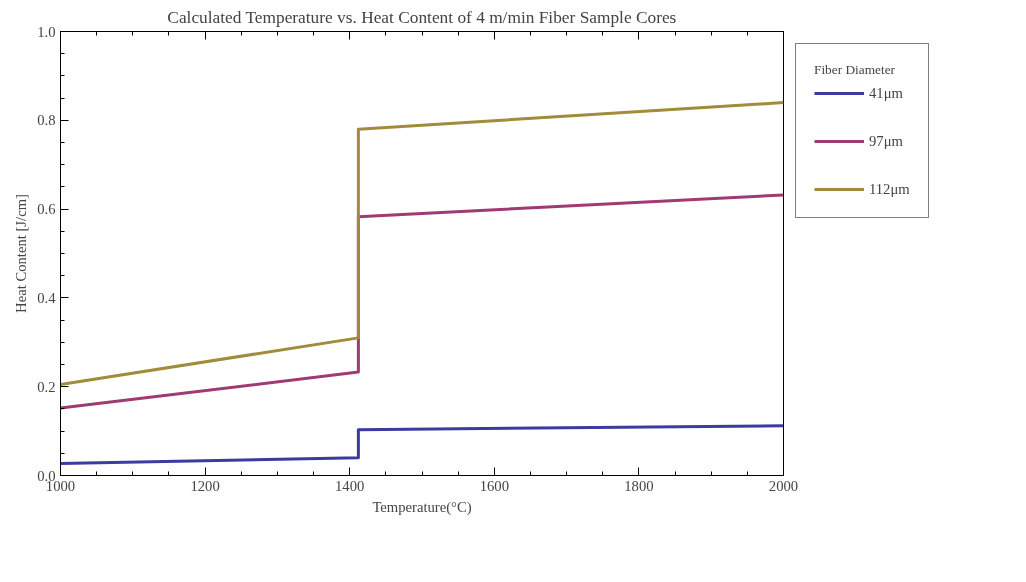  I want to click on y-tick-label: 0.4, so click(47, 297).